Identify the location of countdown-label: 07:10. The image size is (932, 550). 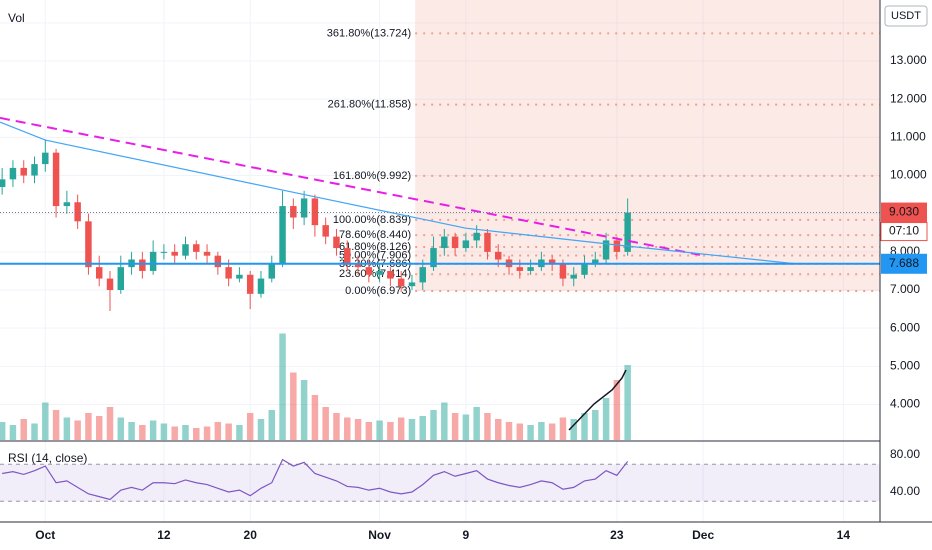
(904, 231).